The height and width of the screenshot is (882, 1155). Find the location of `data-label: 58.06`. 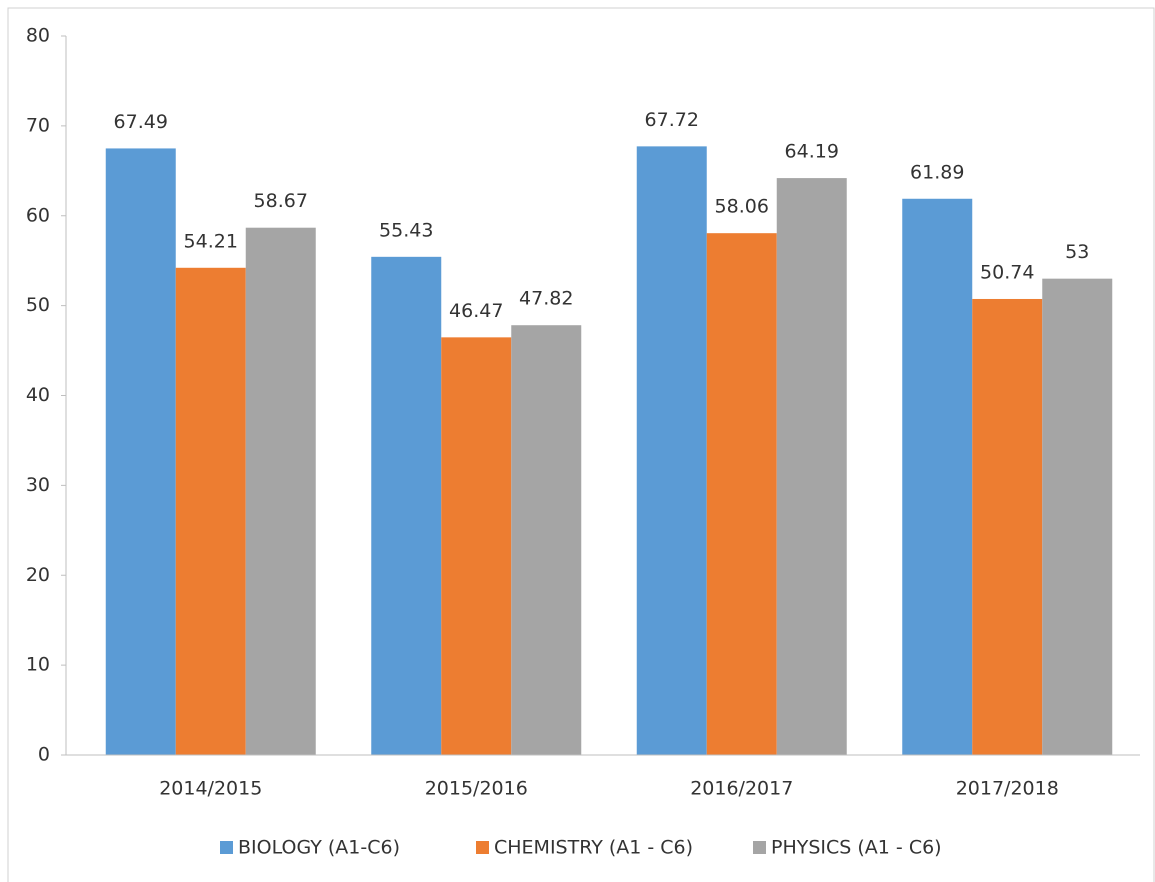

data-label: 58.06 is located at coordinates (742, 207).